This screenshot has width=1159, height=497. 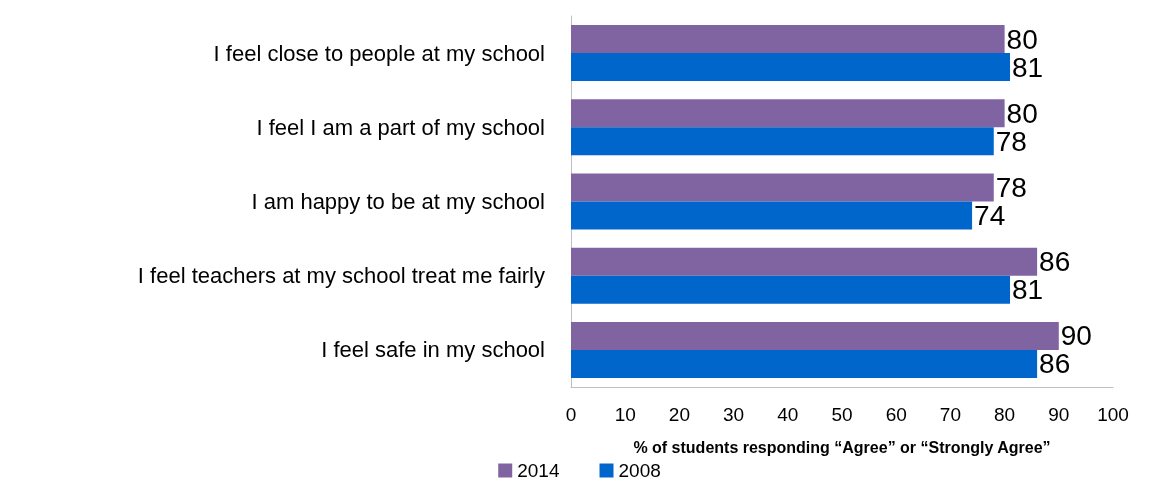 What do you see at coordinates (400, 127) in the screenshot?
I see `y-tick-label: I feel I am a part of my school` at bounding box center [400, 127].